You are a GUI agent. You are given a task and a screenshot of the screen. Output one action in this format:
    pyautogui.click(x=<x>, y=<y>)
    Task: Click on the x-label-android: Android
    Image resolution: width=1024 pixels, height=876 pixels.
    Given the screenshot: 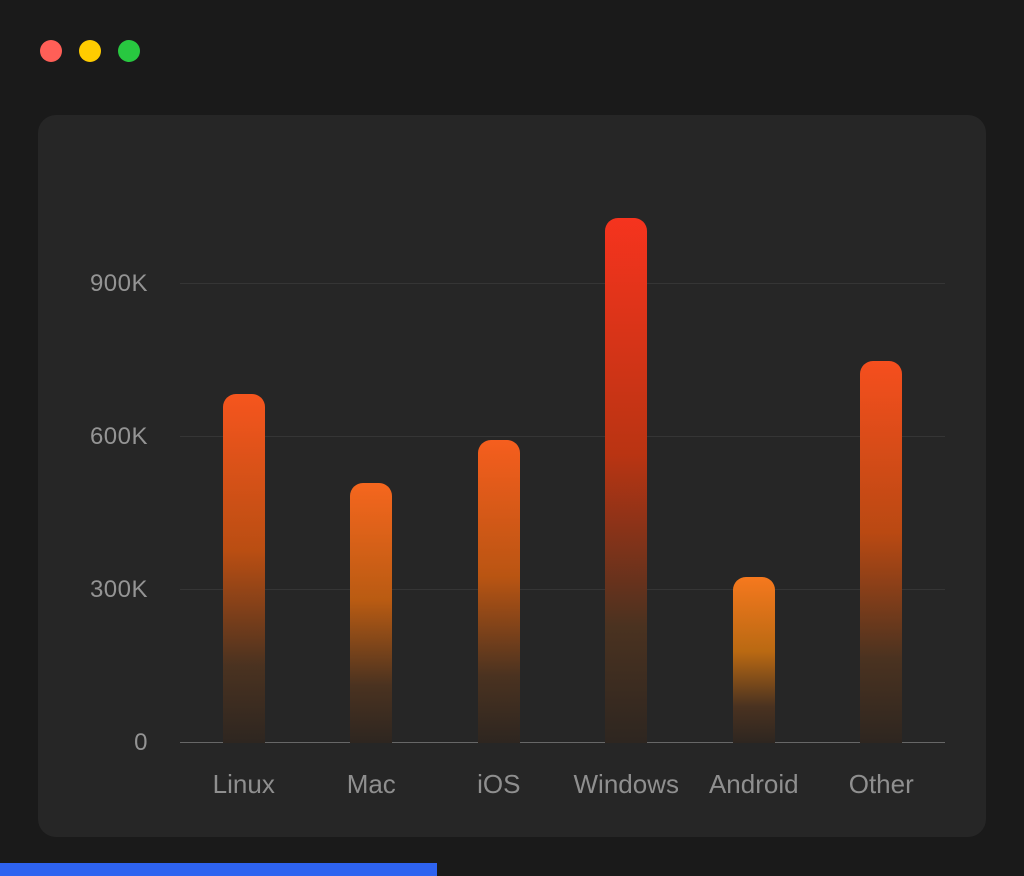 What is the action you would take?
    pyautogui.click(x=753, y=784)
    